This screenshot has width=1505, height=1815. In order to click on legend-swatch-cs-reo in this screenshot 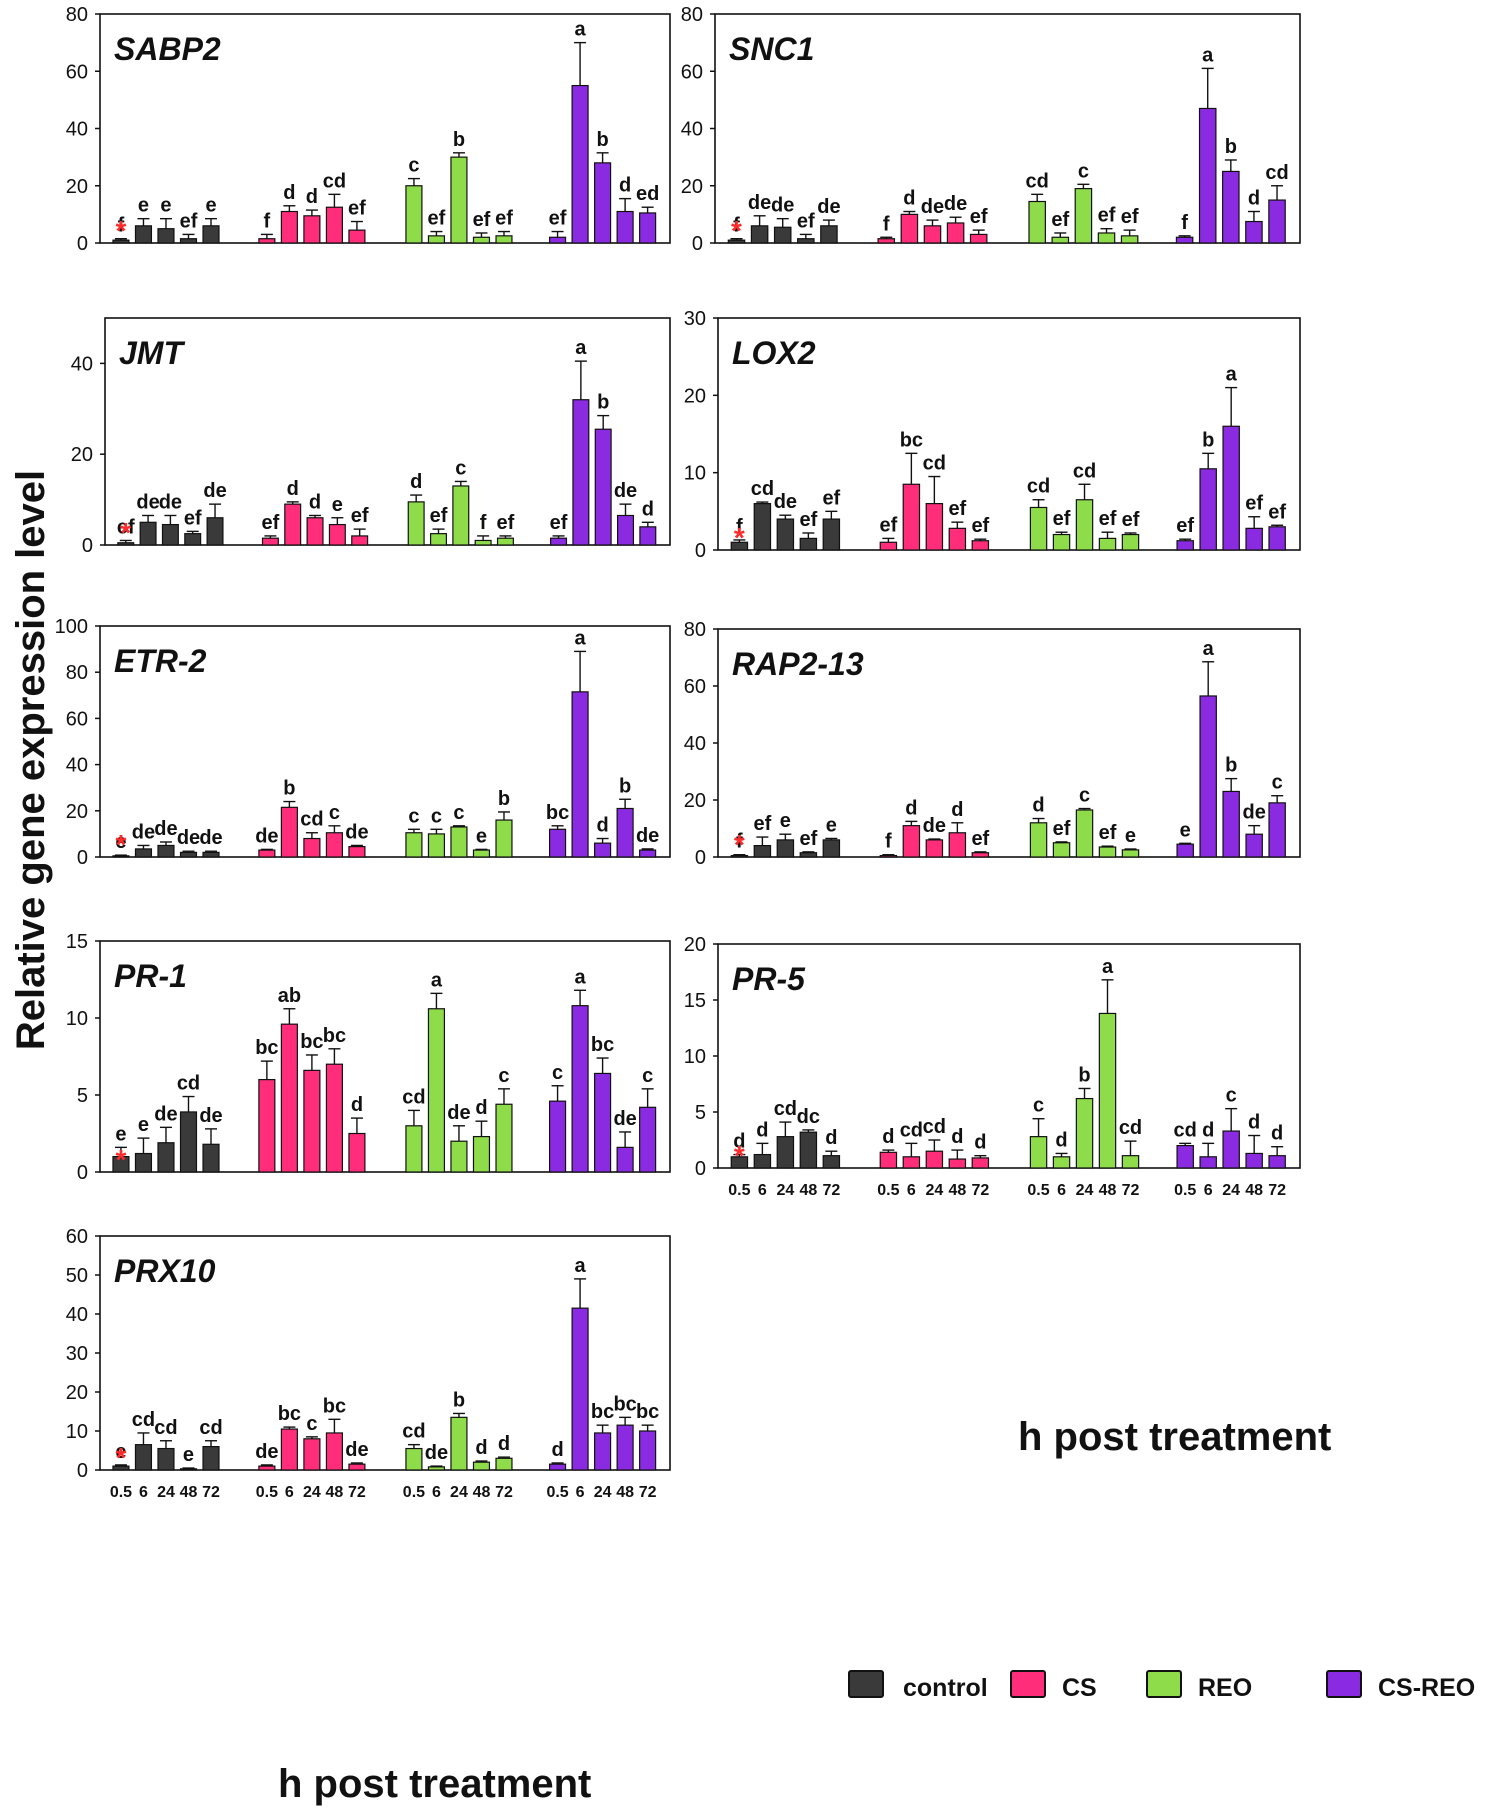, I will do `click(1344, 1684)`.